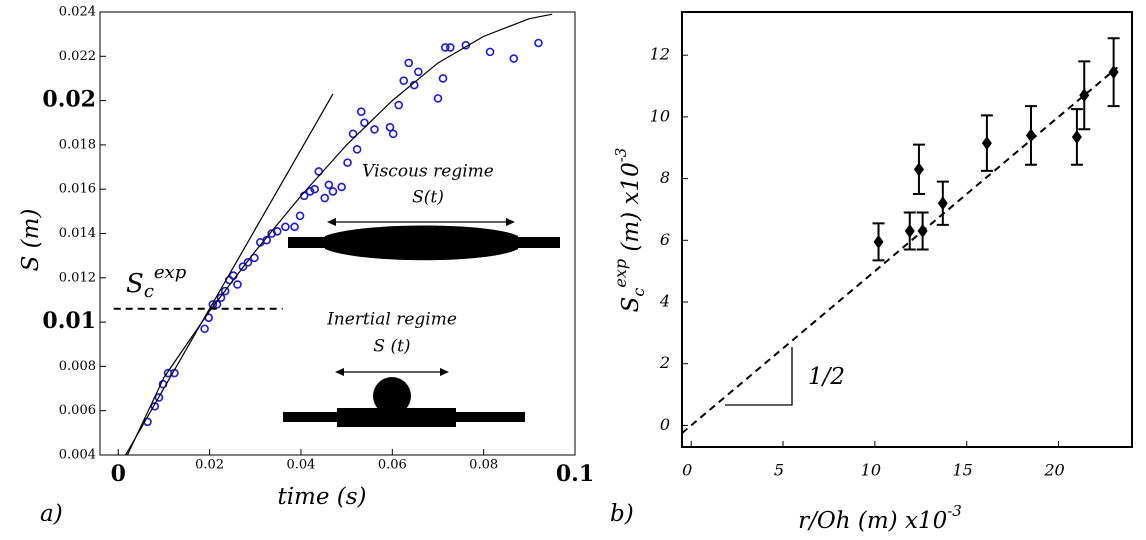 The image size is (1146, 540). Describe the element at coordinates (300, 465) in the screenshot. I see `x-tick-label: 0.04` at that location.